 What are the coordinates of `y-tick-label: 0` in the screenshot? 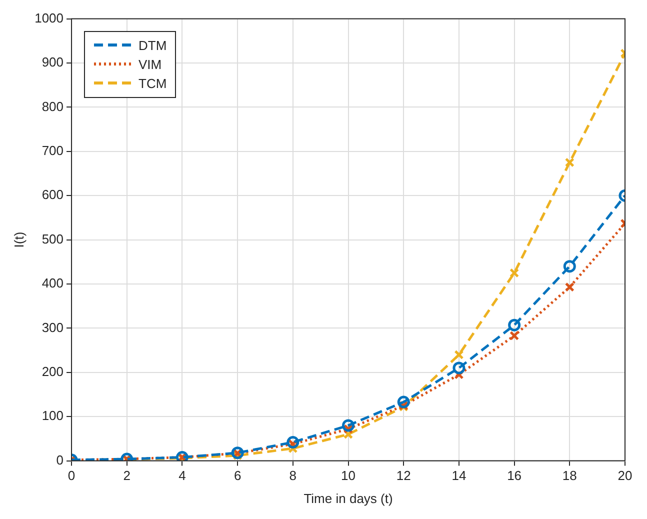 It's located at (60, 460).